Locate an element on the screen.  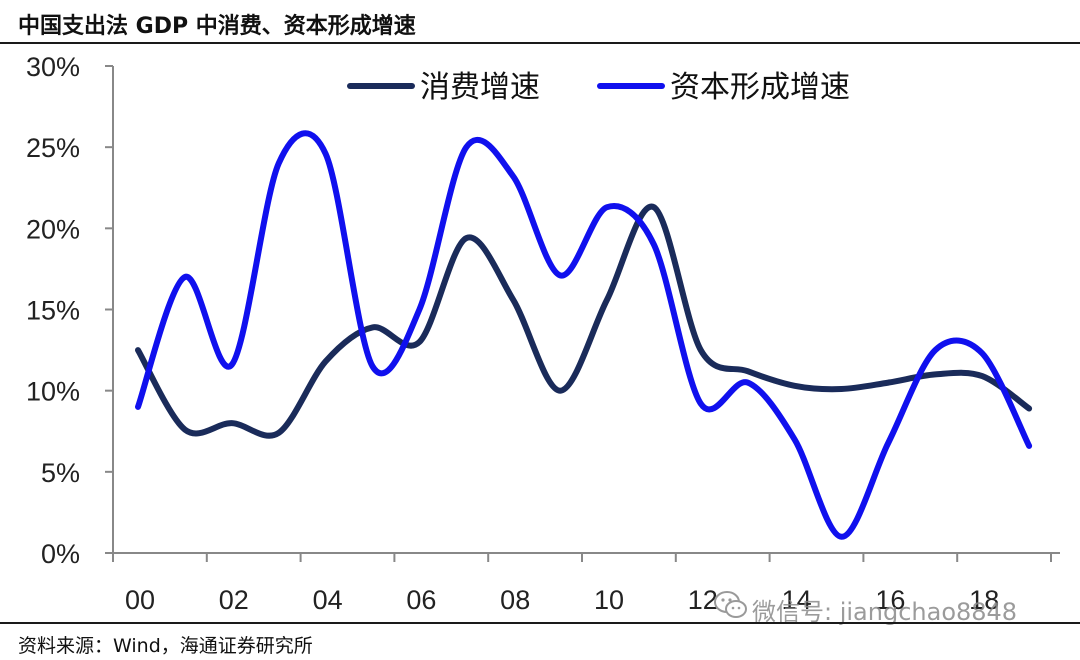
x-tick-label: 02 is located at coordinates (234, 600).